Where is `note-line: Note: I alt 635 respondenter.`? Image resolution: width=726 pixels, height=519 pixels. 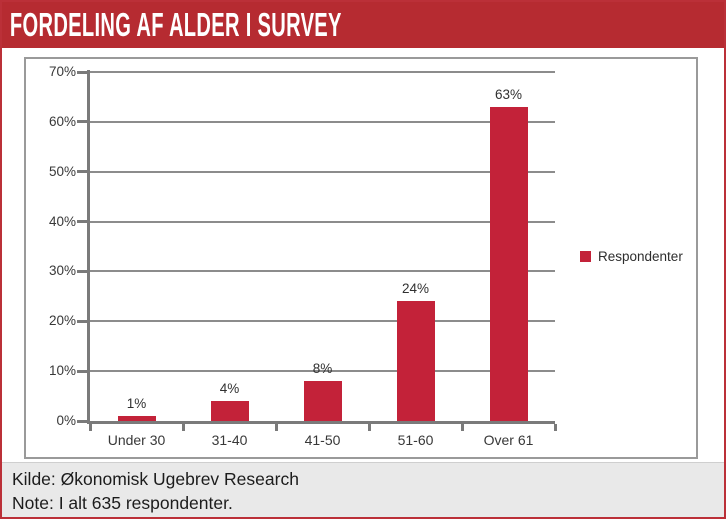 note-line: Note: I alt 635 respondenter. is located at coordinates (122, 503).